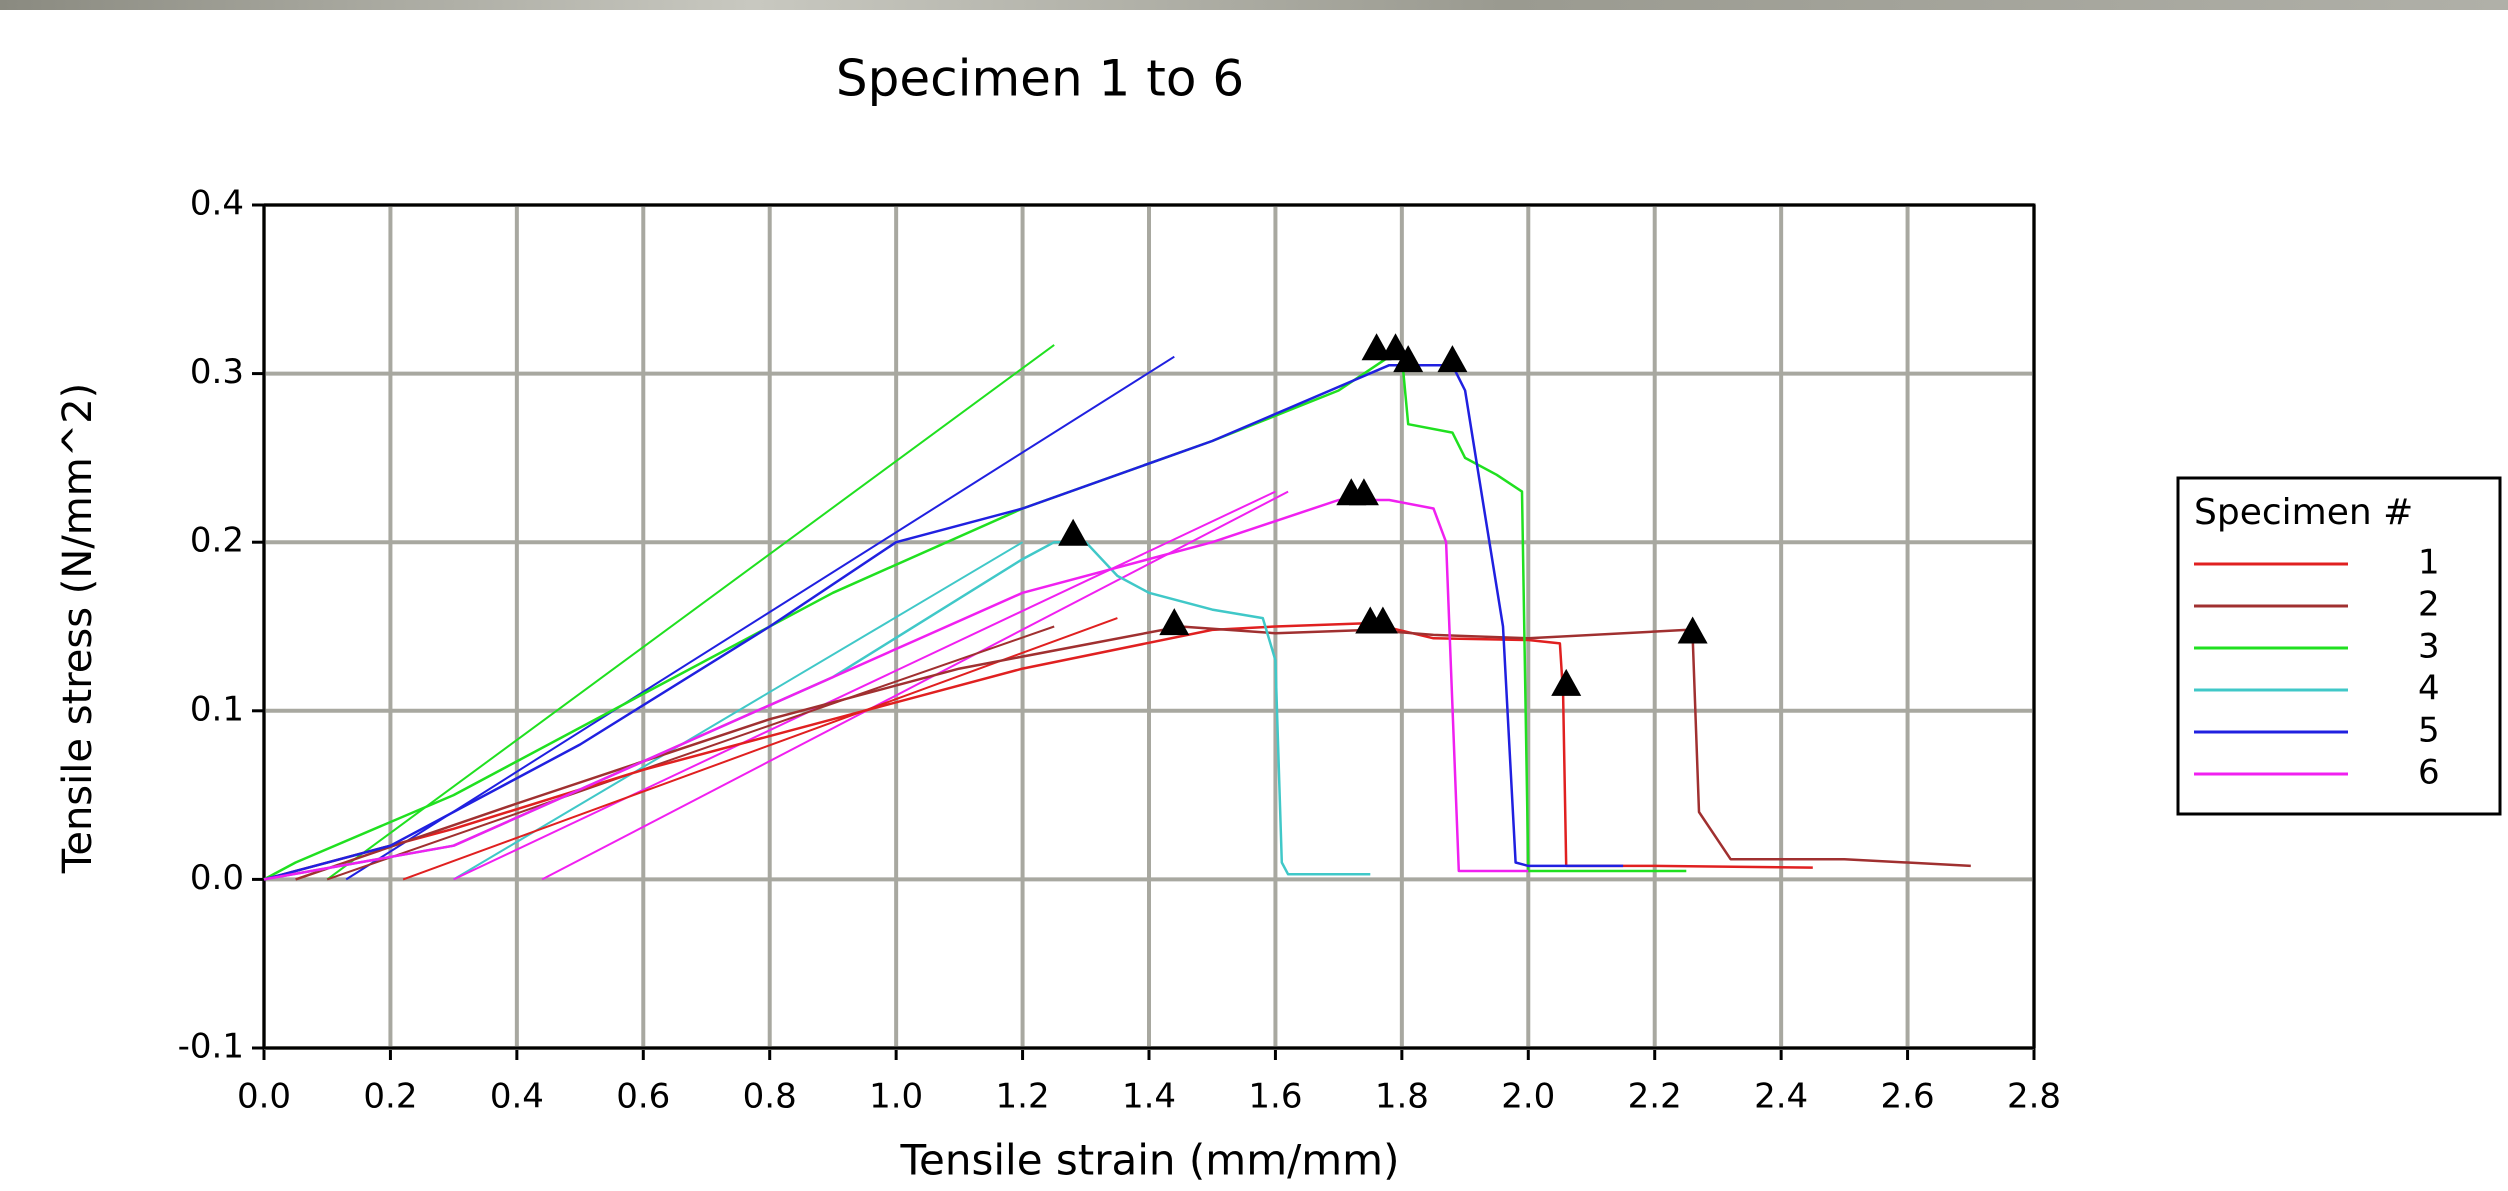  What do you see at coordinates (1254, 5) in the screenshot?
I see `top-band` at bounding box center [1254, 5].